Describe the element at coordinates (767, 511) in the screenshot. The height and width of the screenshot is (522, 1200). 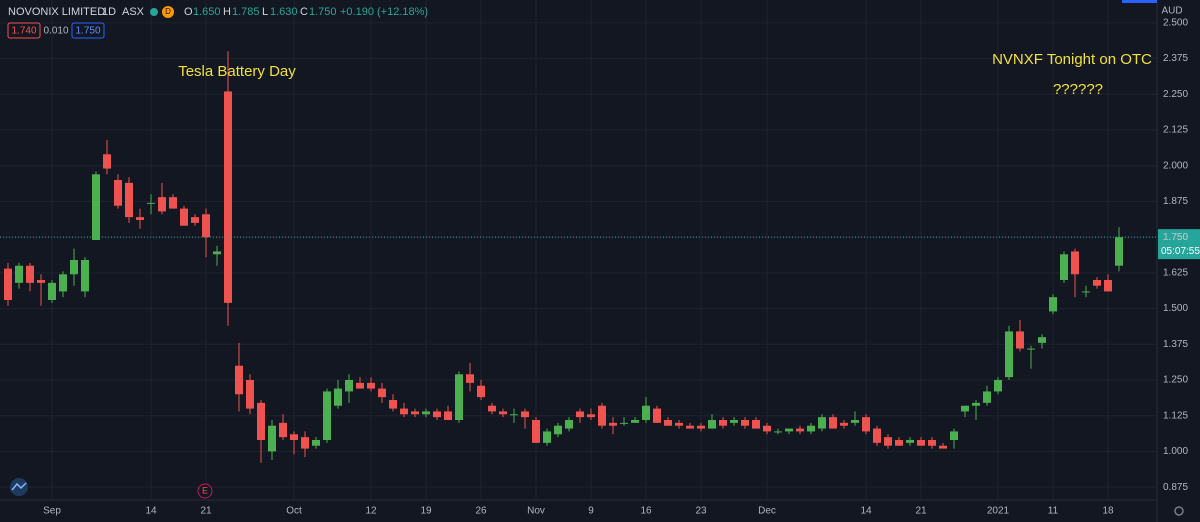
I see `x-tick-label: Dec` at that location.